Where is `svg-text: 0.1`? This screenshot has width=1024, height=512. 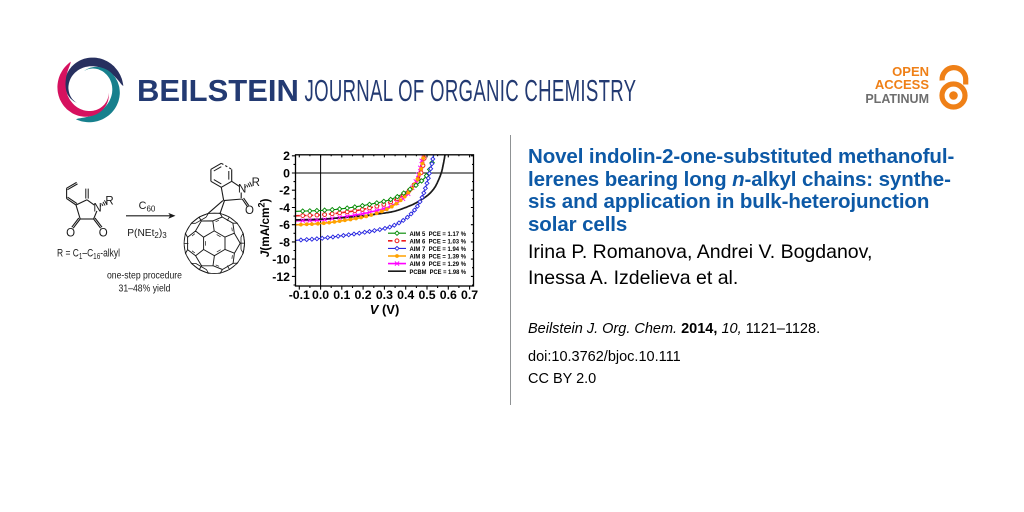
svg-text: 0.1 is located at coordinates (341, 295).